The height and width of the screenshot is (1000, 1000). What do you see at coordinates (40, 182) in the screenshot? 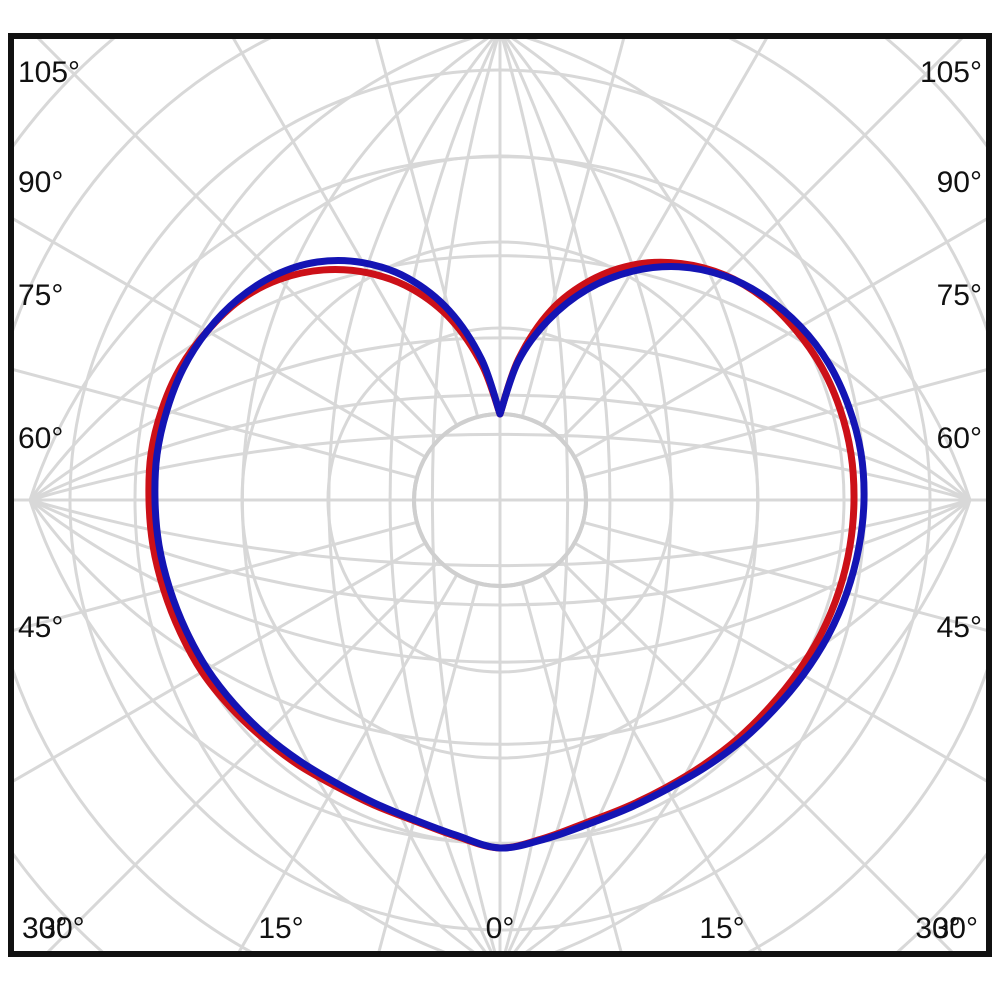
I see `angle-label-left-90-1: 90°` at bounding box center [40, 182].